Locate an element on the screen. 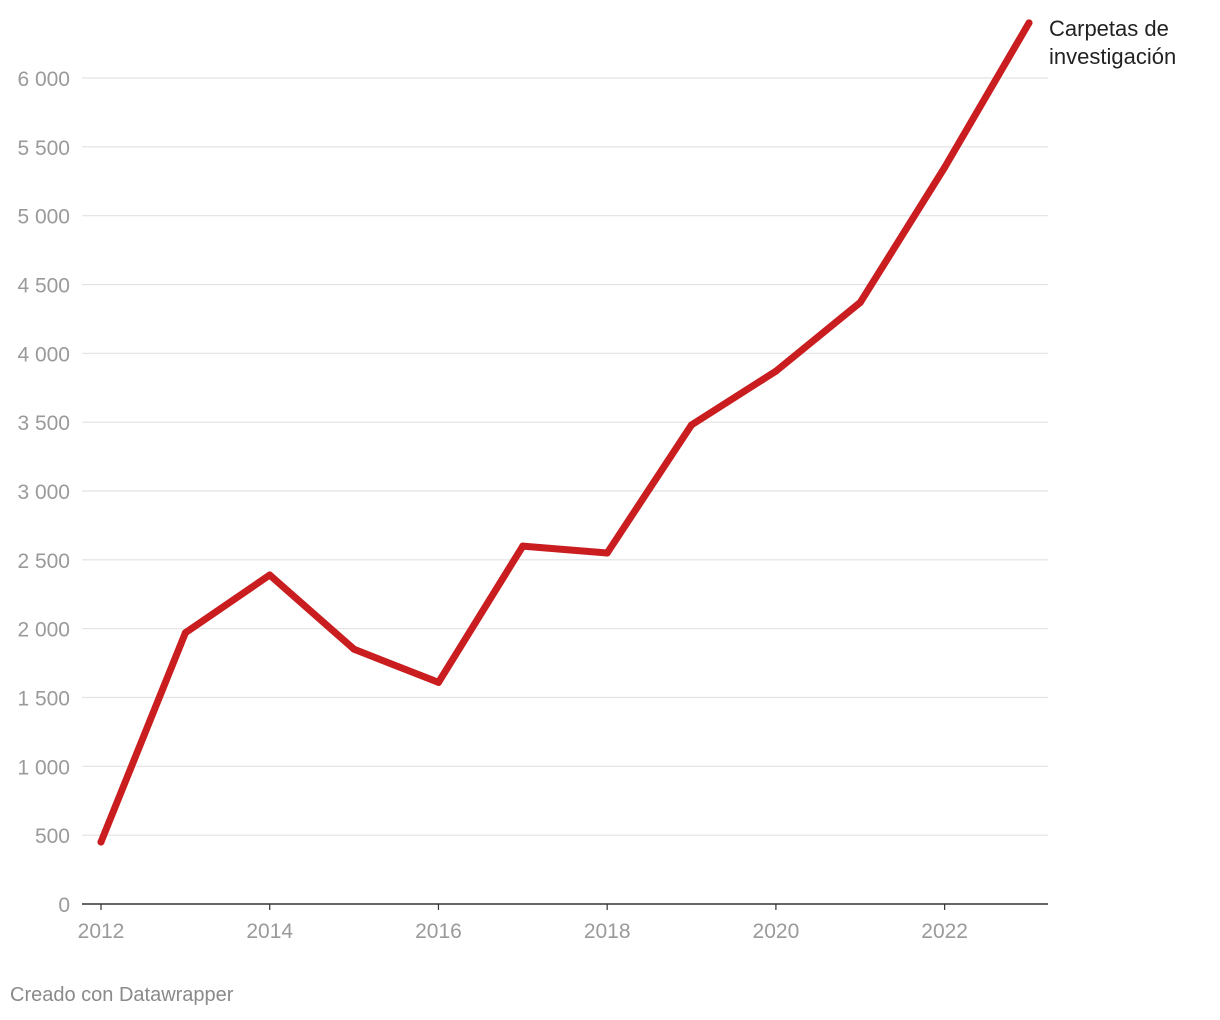 The width and height of the screenshot is (1220, 1020). x-tick-label: 2018 is located at coordinates (607, 931).